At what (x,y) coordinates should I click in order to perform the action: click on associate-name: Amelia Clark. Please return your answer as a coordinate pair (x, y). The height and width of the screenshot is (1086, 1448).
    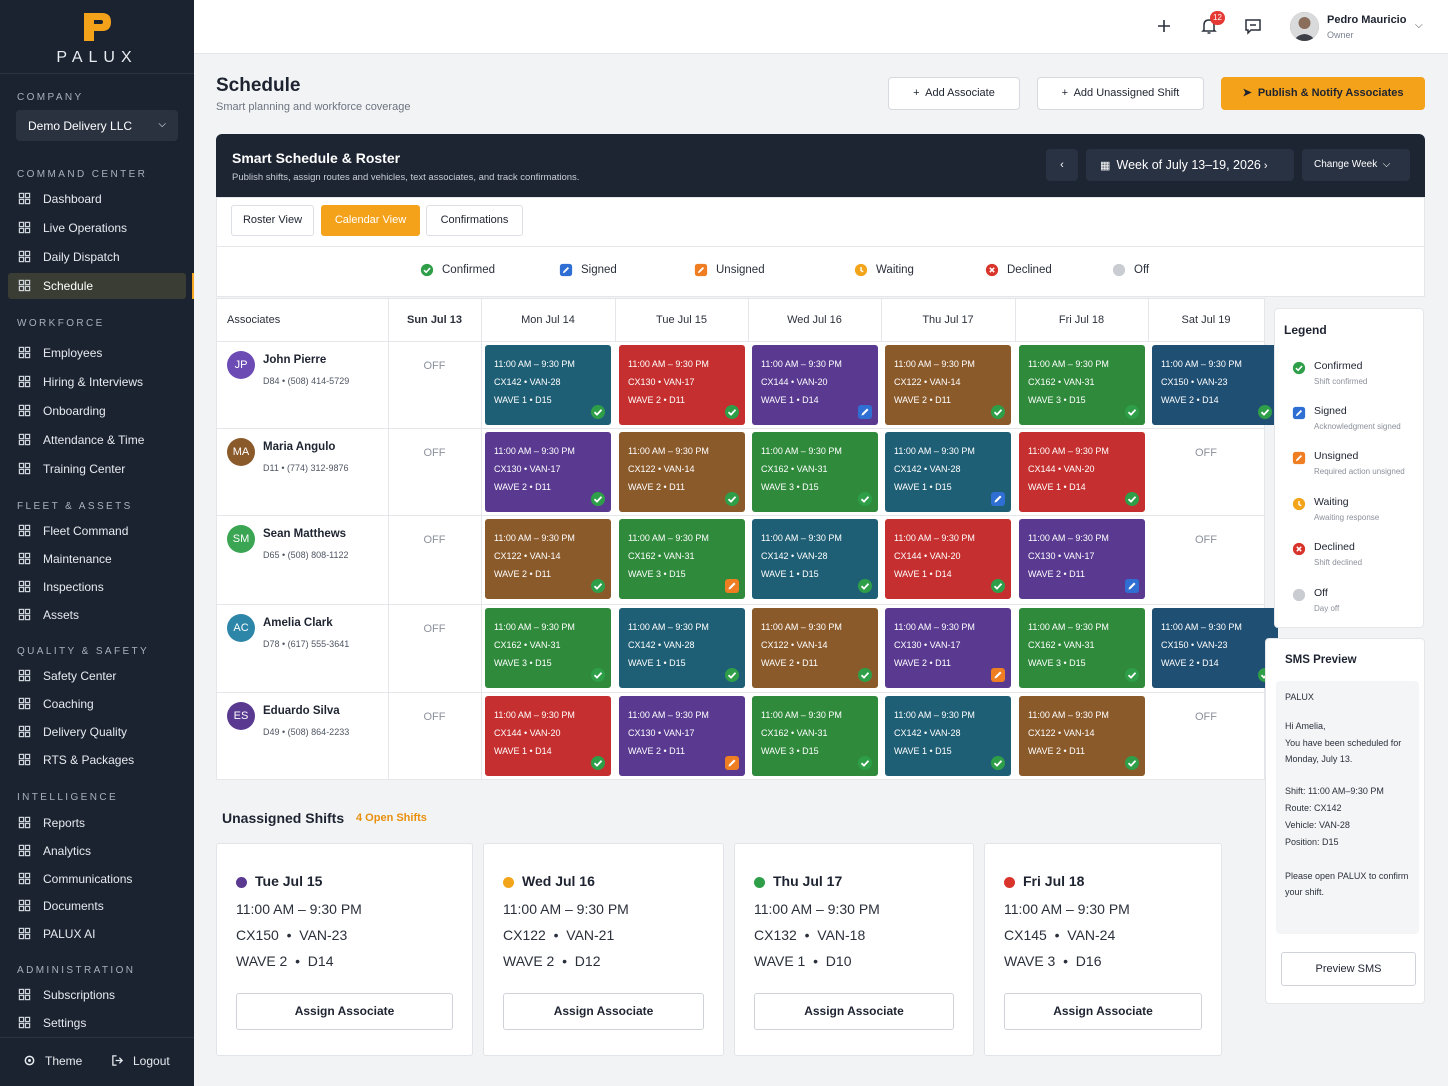
    Looking at the image, I should click on (298, 623).